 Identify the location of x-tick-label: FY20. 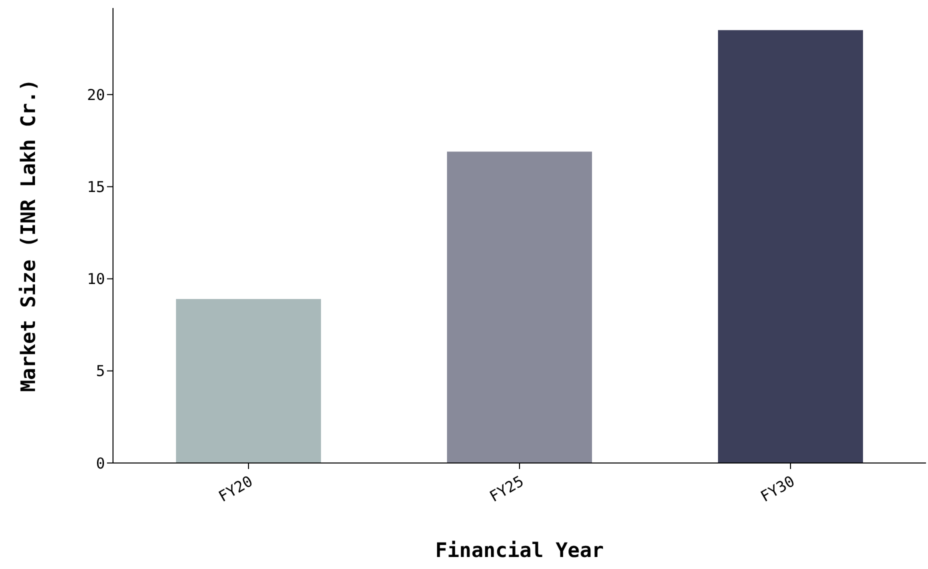
(236, 489).